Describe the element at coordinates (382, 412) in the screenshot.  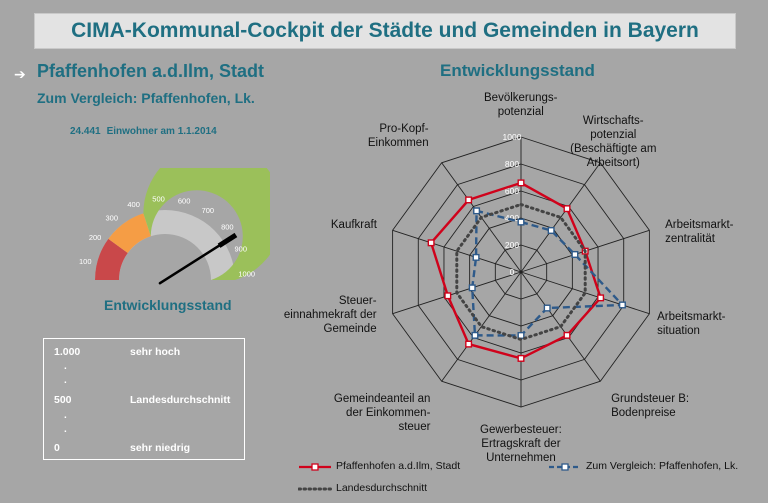
I see `radar-axis-label: Gemeindeanteil an der Einkommen-steuer` at that location.